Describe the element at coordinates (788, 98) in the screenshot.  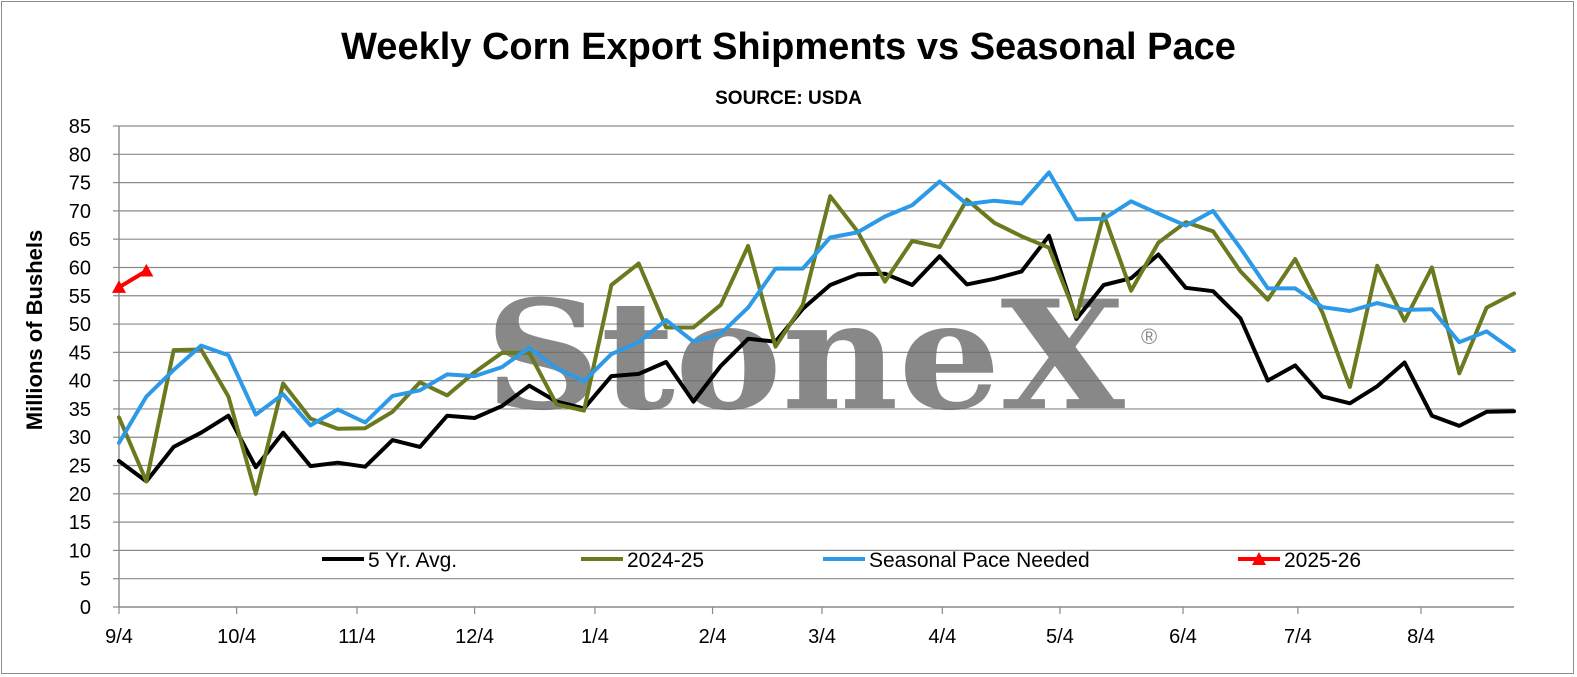
I see `chart-subtitle: SOURCE: USDA` at that location.